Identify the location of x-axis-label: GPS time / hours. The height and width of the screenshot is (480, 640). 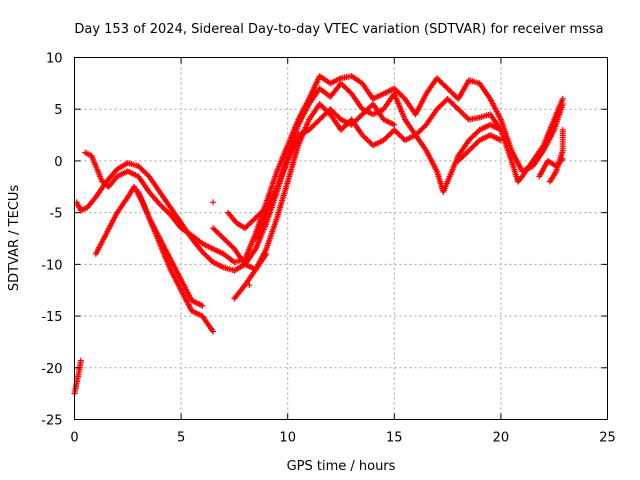
(341, 466).